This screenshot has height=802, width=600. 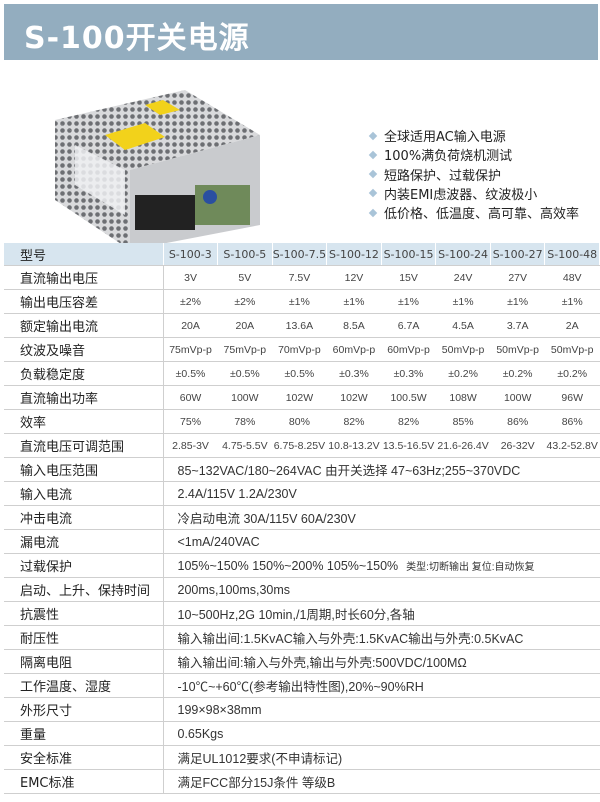 What do you see at coordinates (473, 195) in the screenshot?
I see `feature-item: 内装EMI虑波器、纹波极小` at bounding box center [473, 195].